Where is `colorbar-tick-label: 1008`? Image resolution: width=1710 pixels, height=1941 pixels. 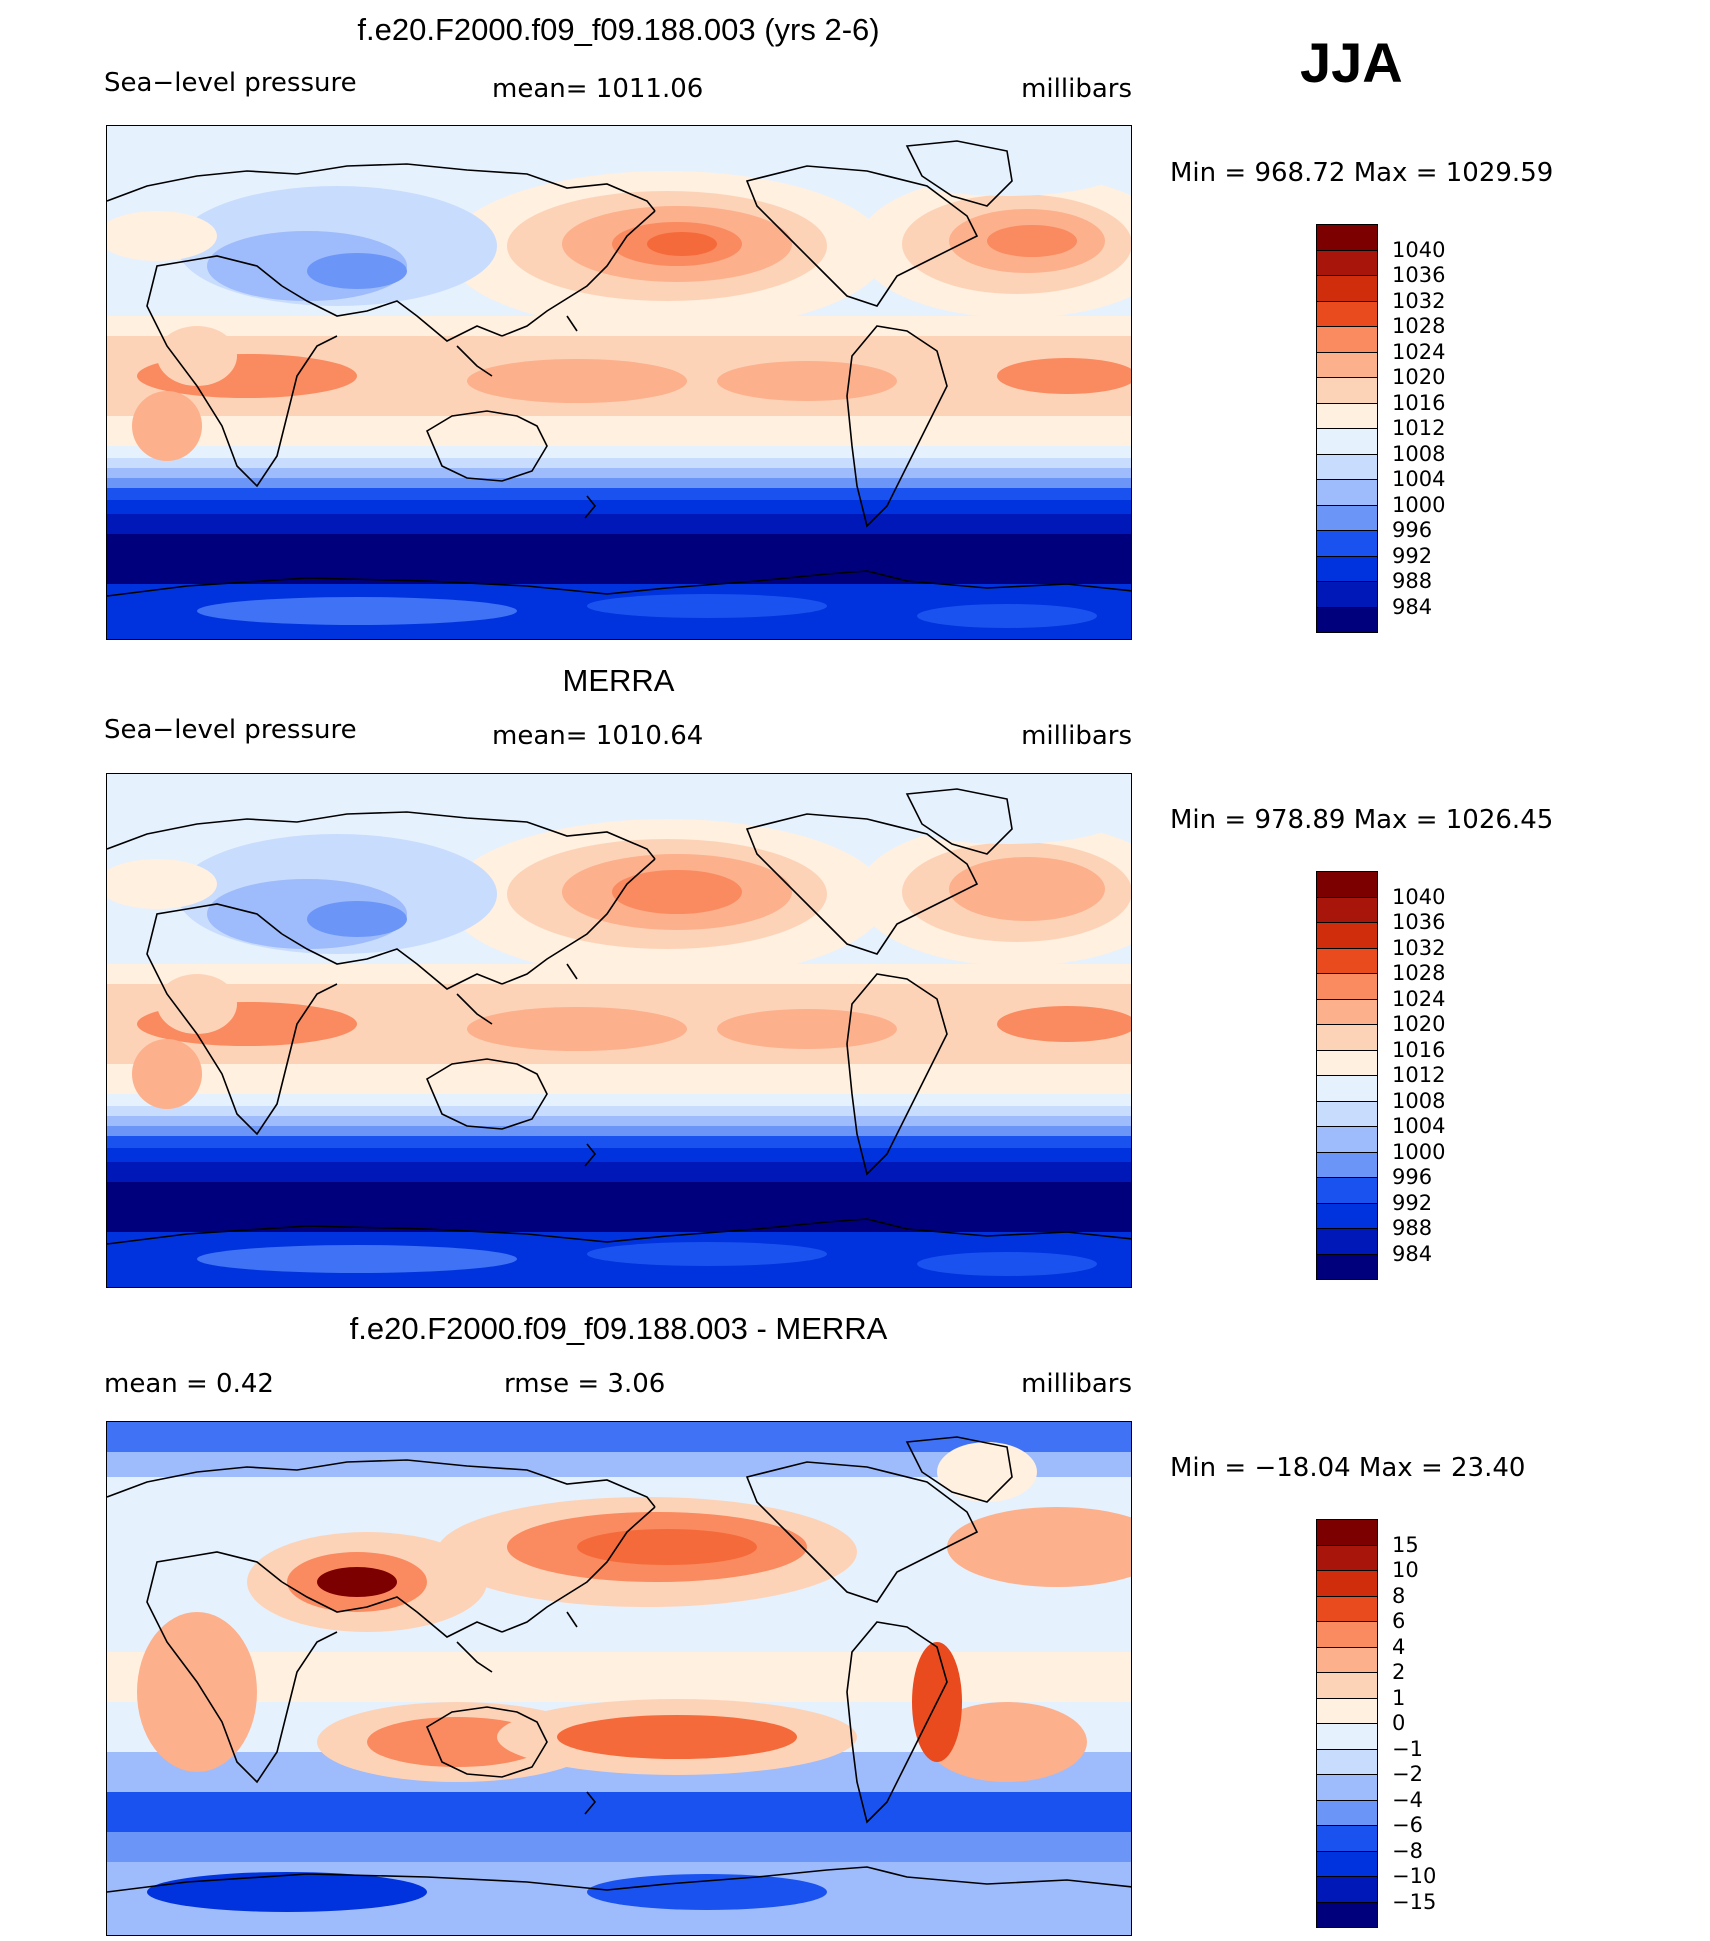
colorbar-tick-label: 1008 is located at coordinates (1419, 453).